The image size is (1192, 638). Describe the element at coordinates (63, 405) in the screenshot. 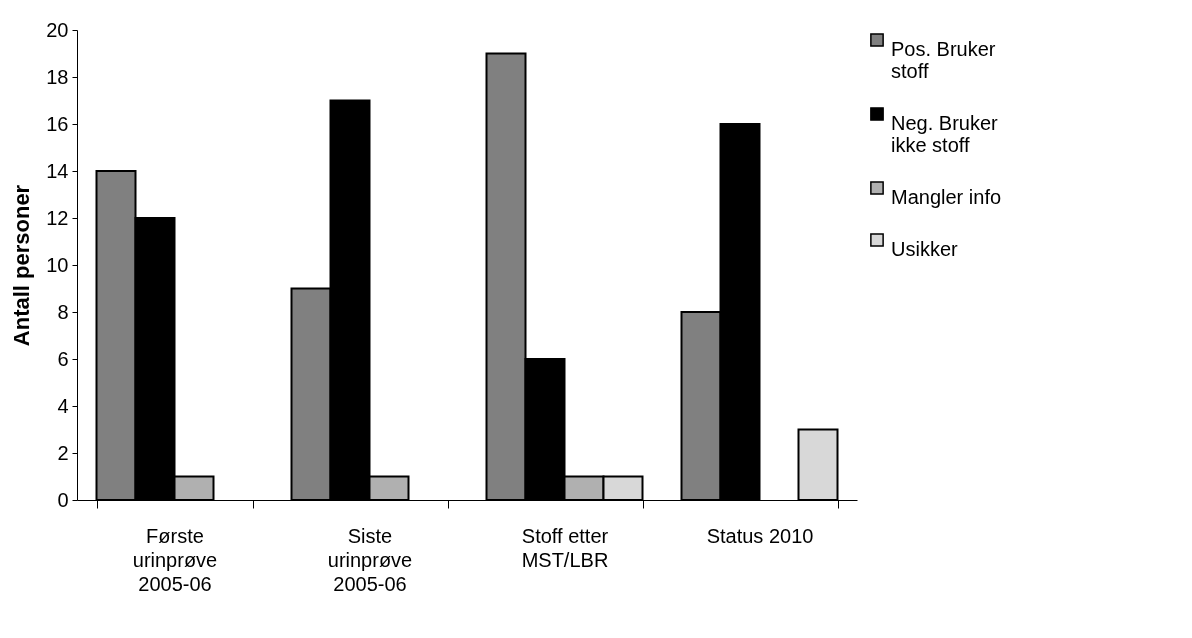

I see `y-tick-label: 4` at that location.